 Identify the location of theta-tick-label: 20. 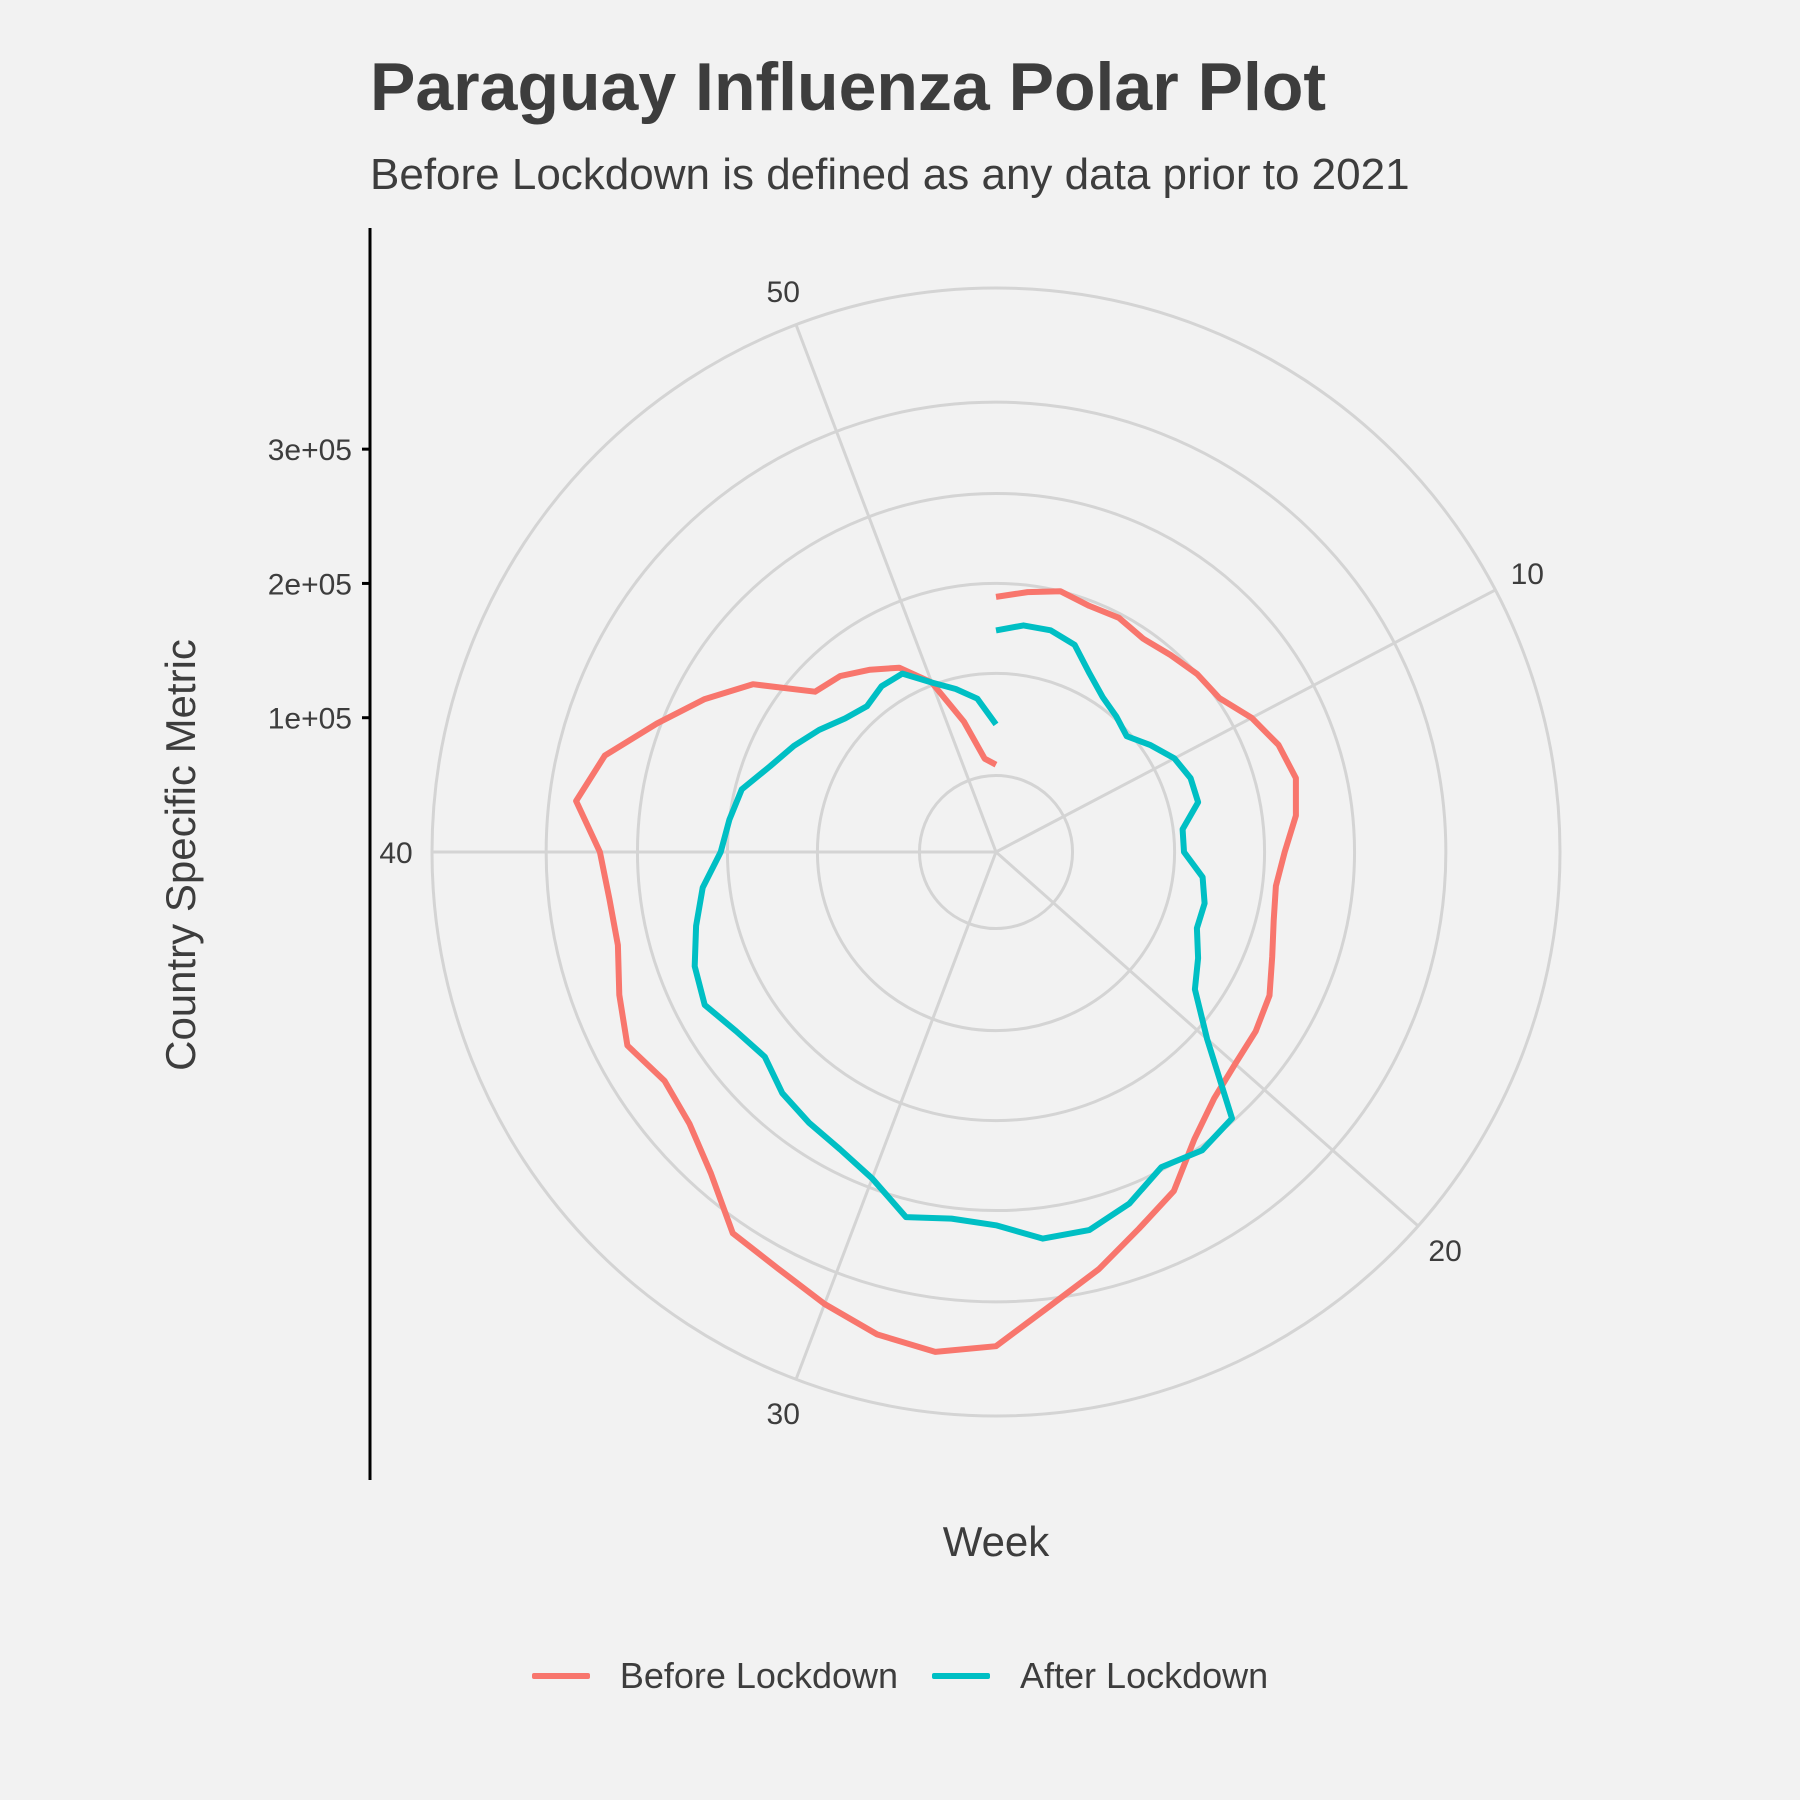
(1444, 1251).